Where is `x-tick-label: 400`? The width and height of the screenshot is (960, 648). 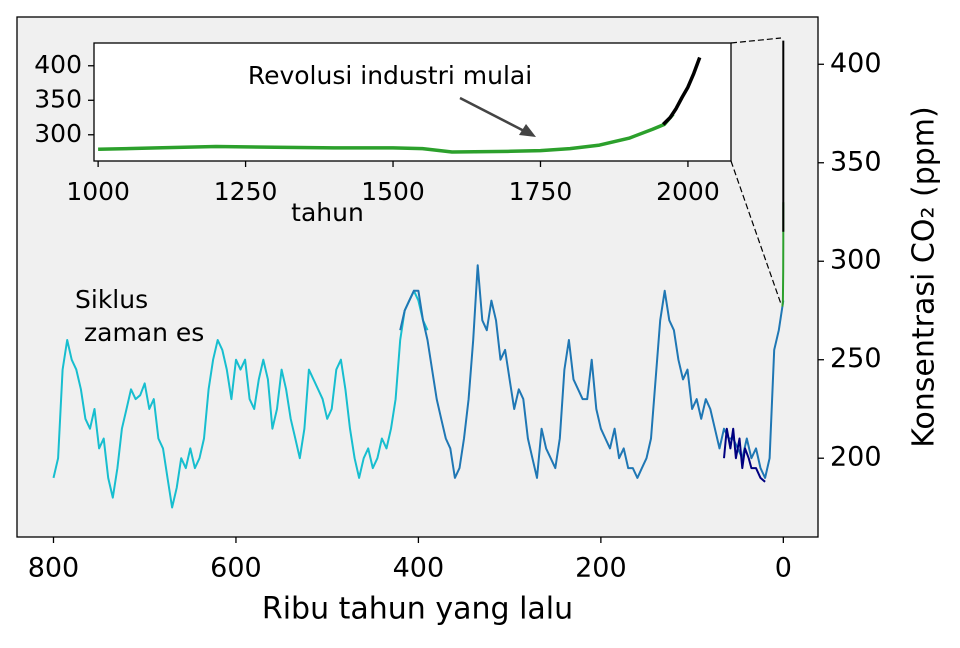
x-tick-label: 400 is located at coordinates (419, 568).